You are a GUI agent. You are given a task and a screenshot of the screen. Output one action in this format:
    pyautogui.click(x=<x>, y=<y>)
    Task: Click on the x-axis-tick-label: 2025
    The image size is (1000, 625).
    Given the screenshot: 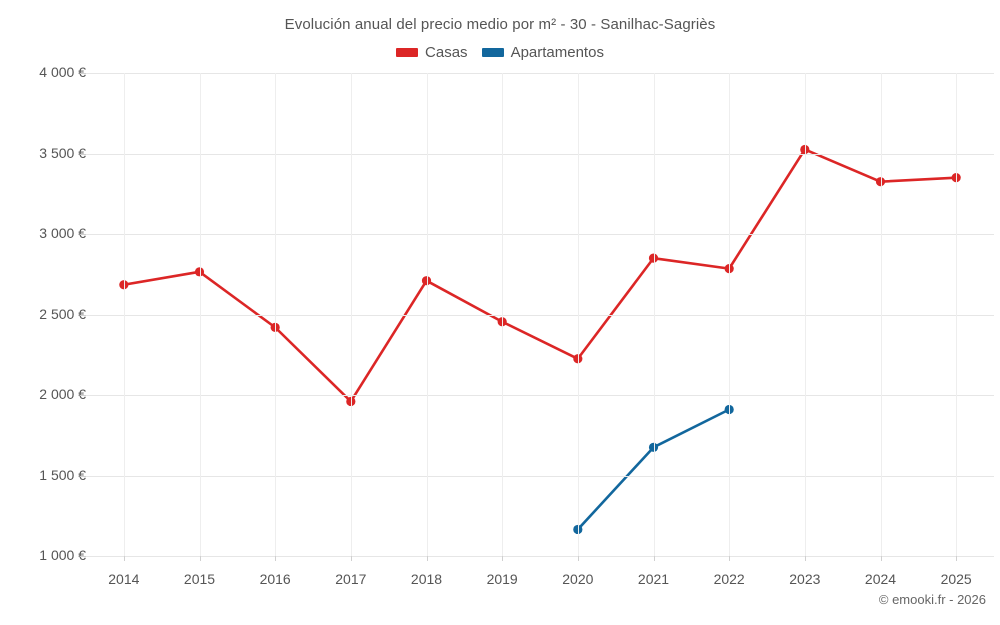 What is the action you would take?
    pyautogui.click(x=956, y=579)
    